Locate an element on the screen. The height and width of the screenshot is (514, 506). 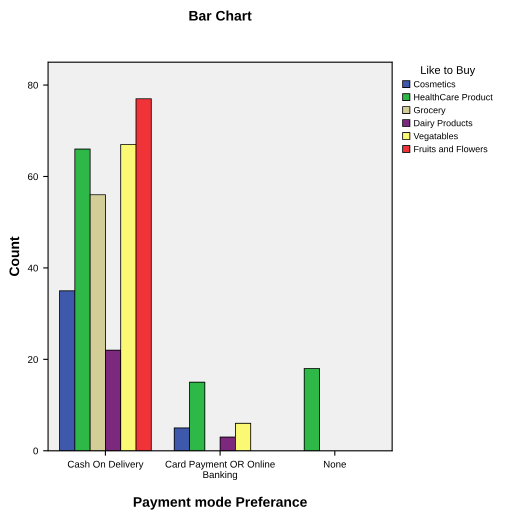
legend-label: Dairy Products is located at coordinates (443, 124).